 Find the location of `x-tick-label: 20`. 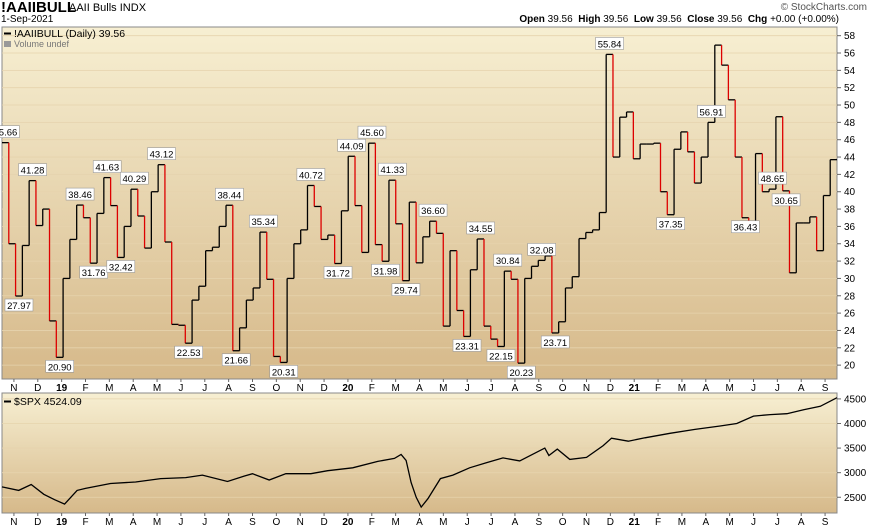

x-tick-label: 20 is located at coordinates (348, 388).